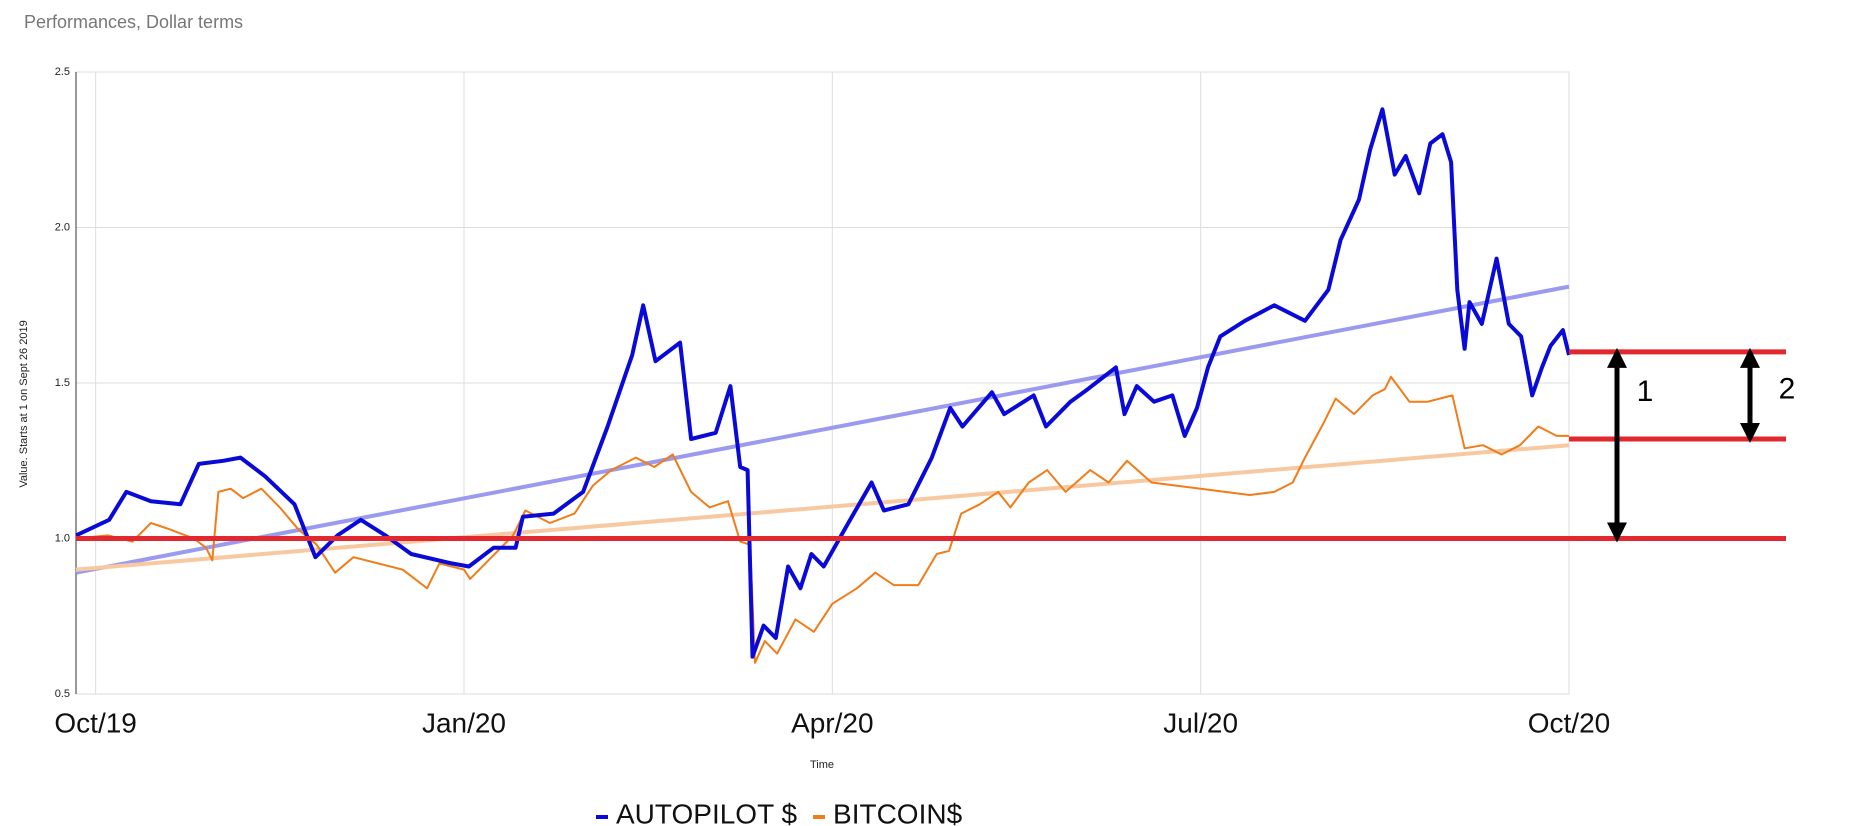 The height and width of the screenshot is (826, 1876). I want to click on y-axis-label: Value. Starts at 1 on Sept 26 2019, so click(24, 403).